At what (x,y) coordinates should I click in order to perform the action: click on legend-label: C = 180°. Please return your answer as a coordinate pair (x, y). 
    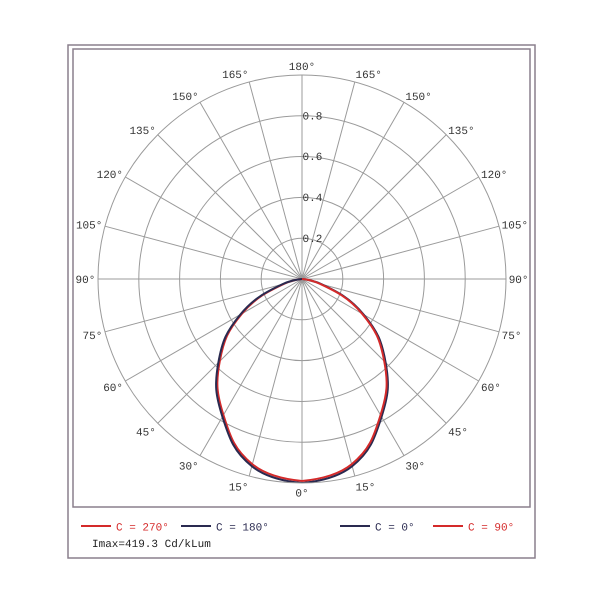
    Looking at the image, I should click on (242, 528).